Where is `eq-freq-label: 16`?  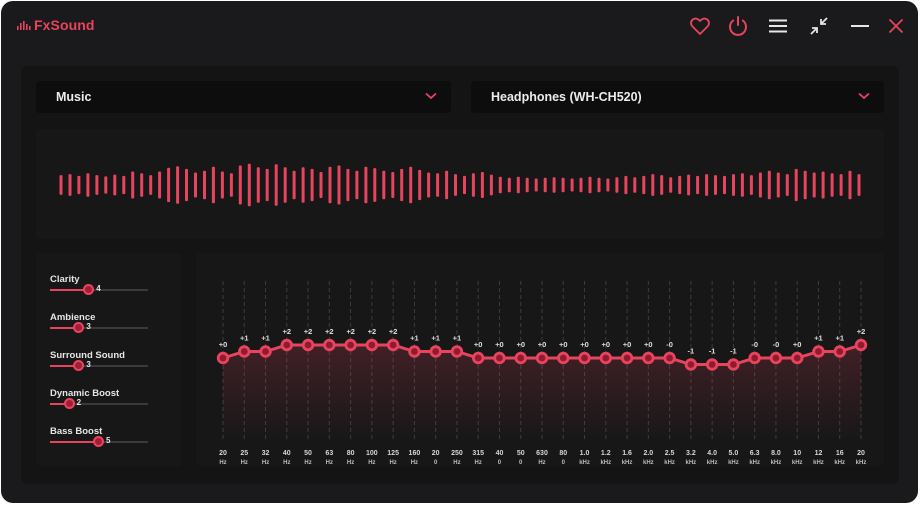 eq-freq-label: 16 is located at coordinates (840, 453).